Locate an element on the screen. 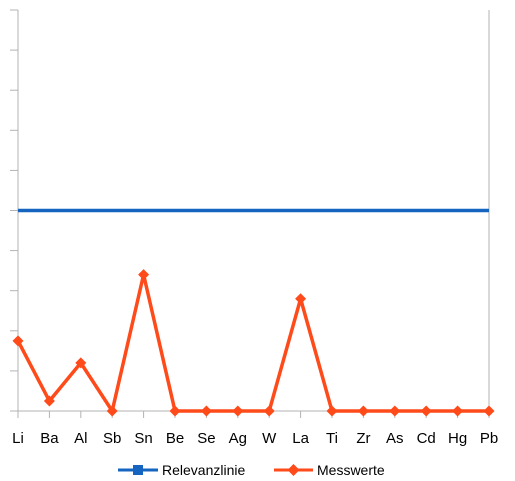 Image resolution: width=515 pixels, height=481 pixels. data-point-al is located at coordinates (81, 363).